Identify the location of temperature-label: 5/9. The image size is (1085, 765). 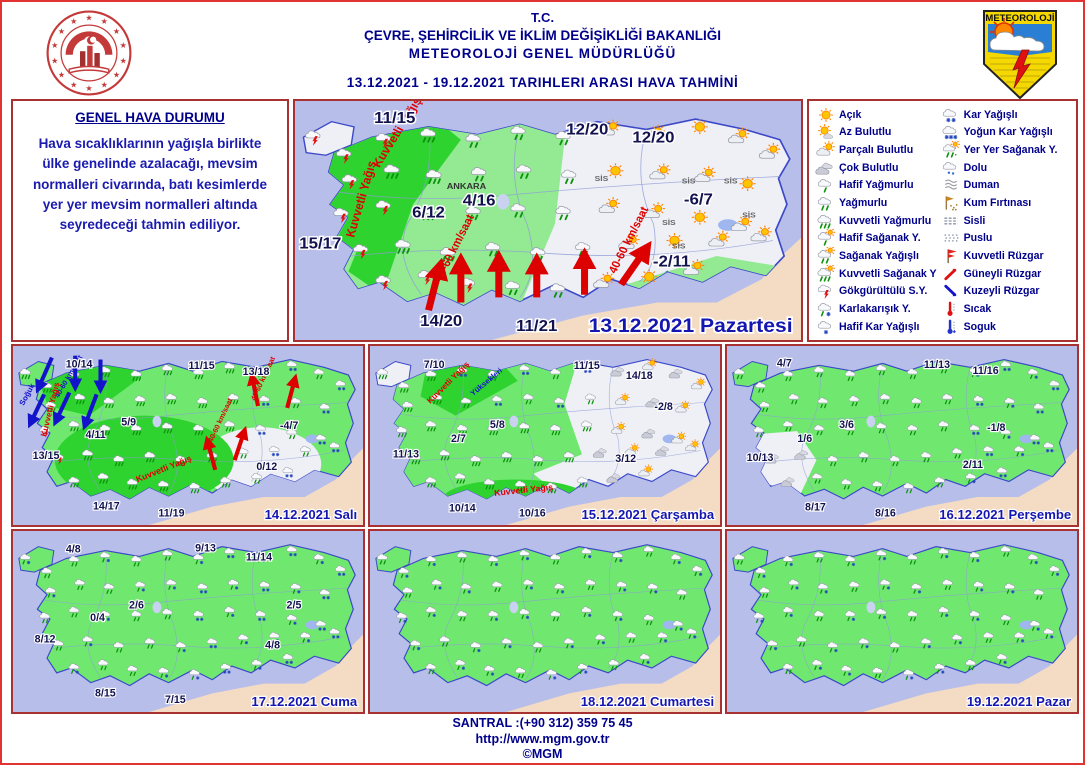
(128, 422).